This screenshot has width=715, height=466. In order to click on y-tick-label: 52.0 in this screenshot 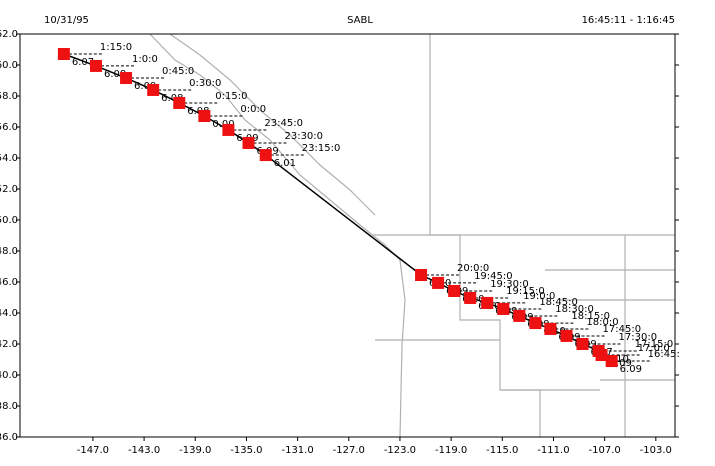, I will do `click(9, 189)`.